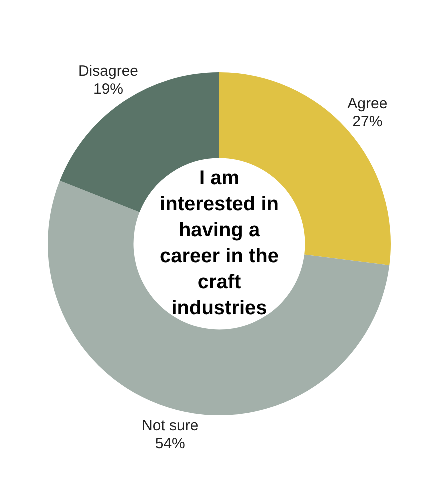  Describe the element at coordinates (367, 122) in the screenshot. I see `data-label: 27%` at that location.